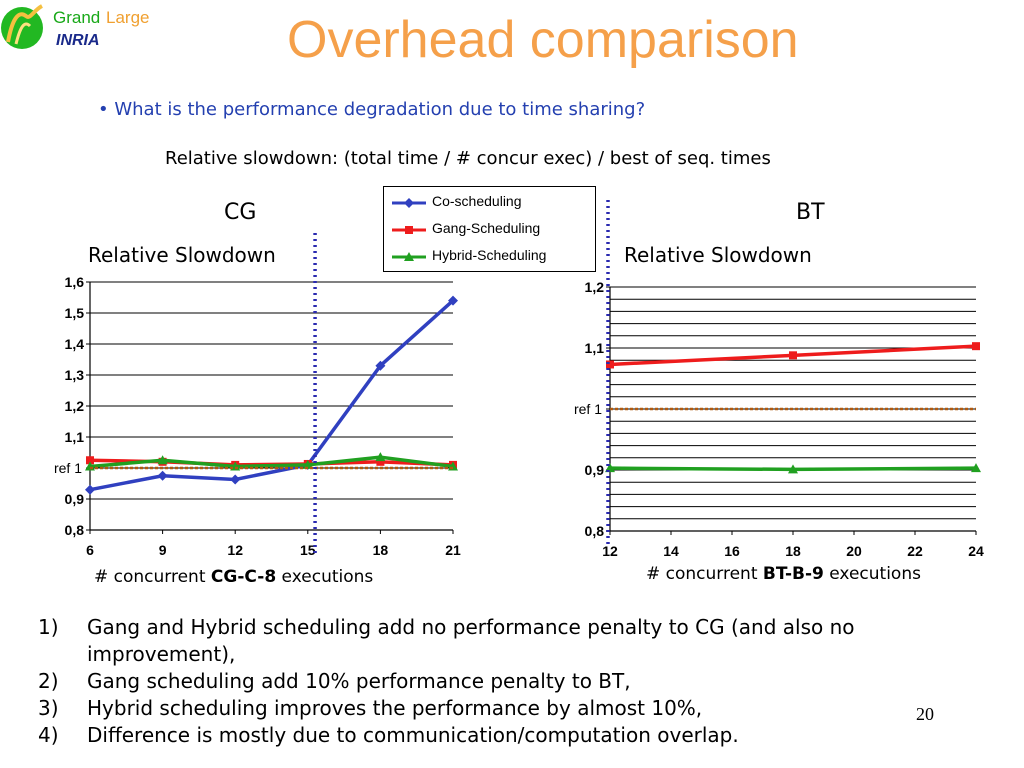 Image resolution: width=1024 pixels, height=768 pixels. Describe the element at coordinates (489, 255) in the screenshot. I see `legend-label-hybrid-scheduling: Hybrid-Scheduling` at that location.